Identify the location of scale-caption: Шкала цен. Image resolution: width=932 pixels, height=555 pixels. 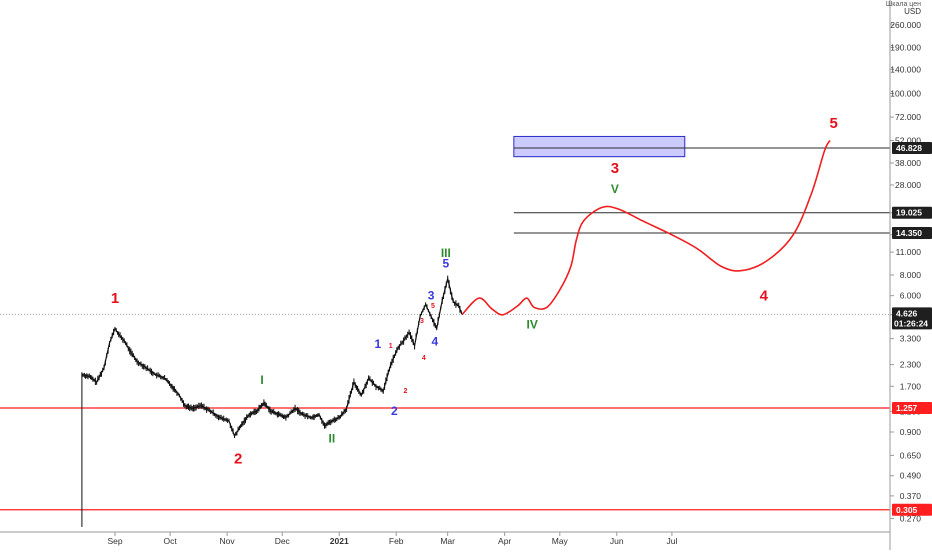
(903, 4).